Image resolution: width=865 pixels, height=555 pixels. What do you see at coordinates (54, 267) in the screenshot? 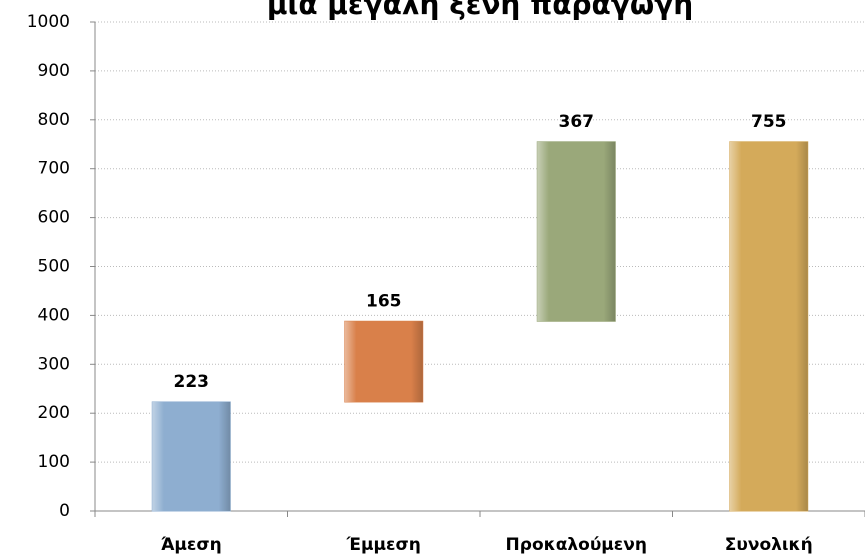
I see `y-tick-label: 500` at bounding box center [54, 267].